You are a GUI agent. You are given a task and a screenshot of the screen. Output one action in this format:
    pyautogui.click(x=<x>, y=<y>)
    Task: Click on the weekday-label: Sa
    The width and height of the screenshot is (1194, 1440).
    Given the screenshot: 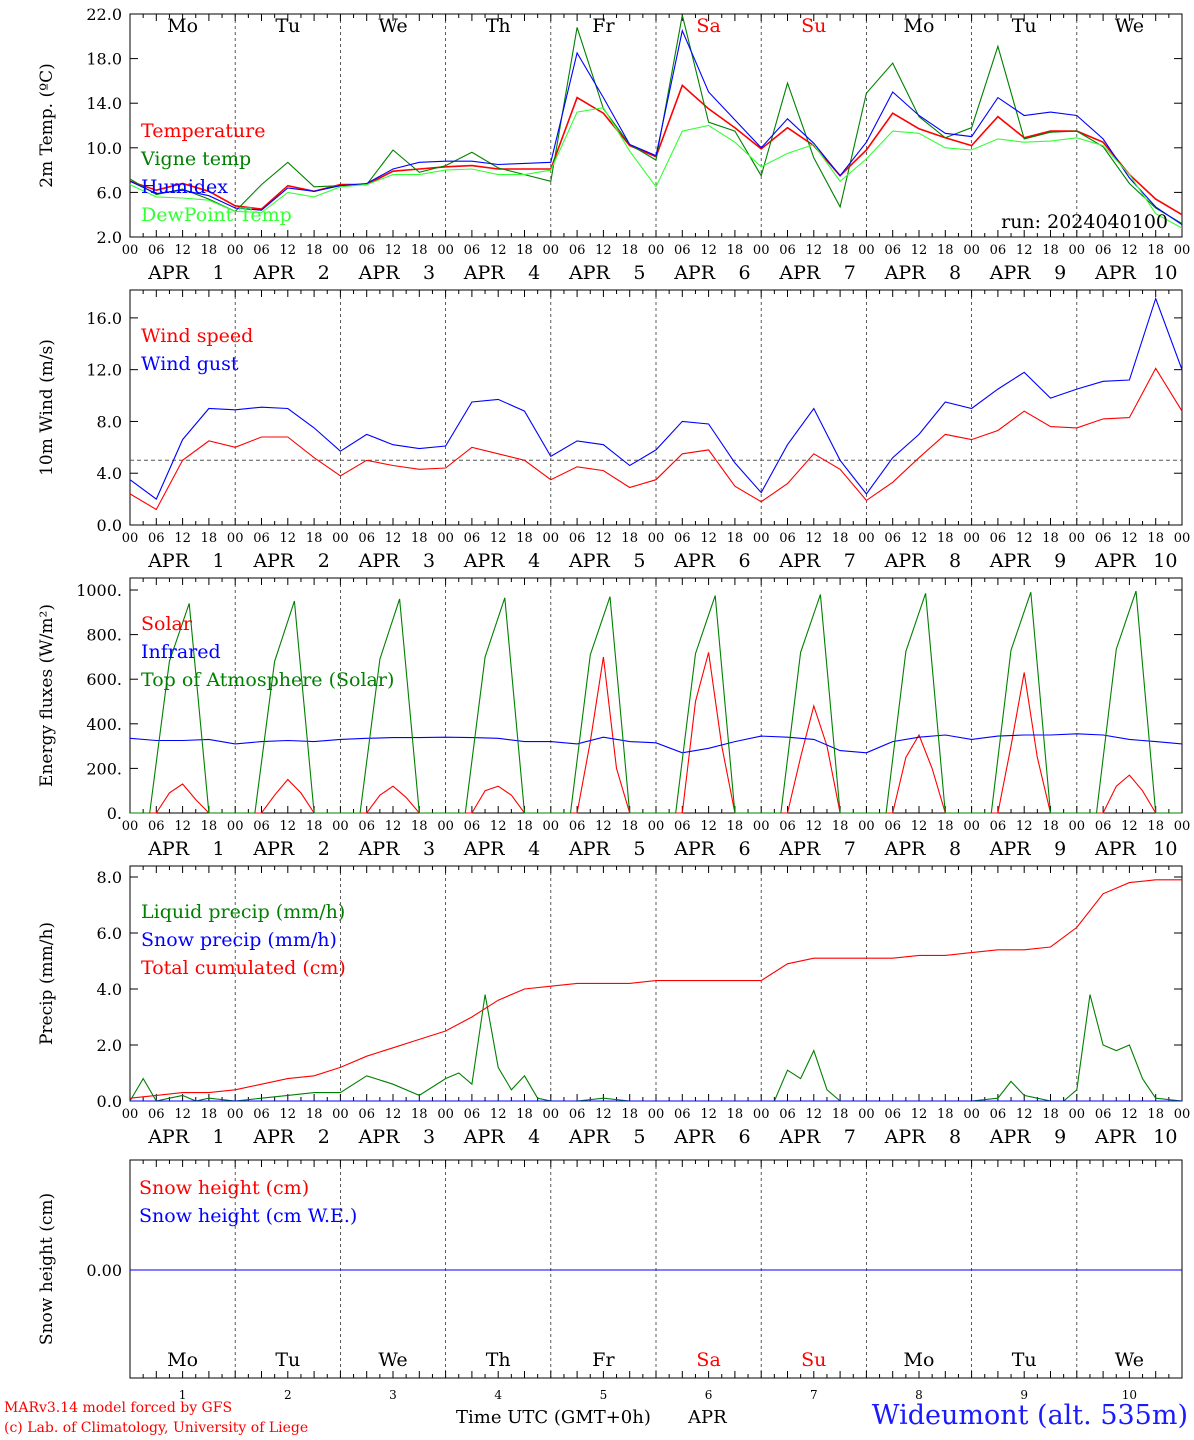 What is the action you would take?
    pyautogui.click(x=708, y=1360)
    